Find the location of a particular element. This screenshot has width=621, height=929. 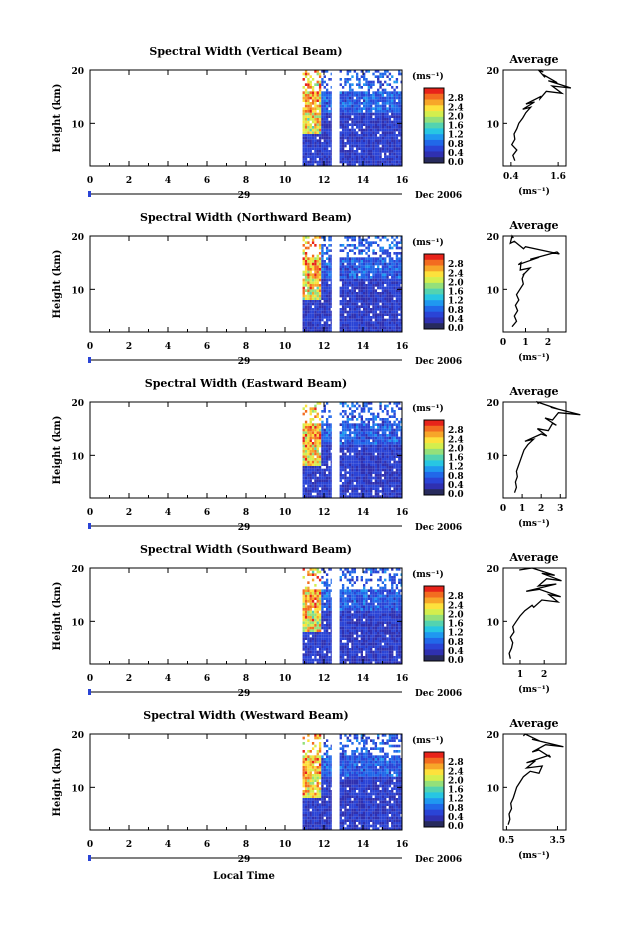

date-marker is located at coordinates (89, 194).